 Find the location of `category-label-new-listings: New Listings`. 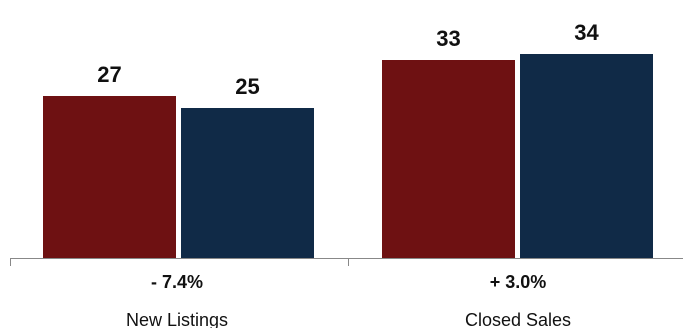

category-label-new-listings: New Listings is located at coordinates (177, 319).